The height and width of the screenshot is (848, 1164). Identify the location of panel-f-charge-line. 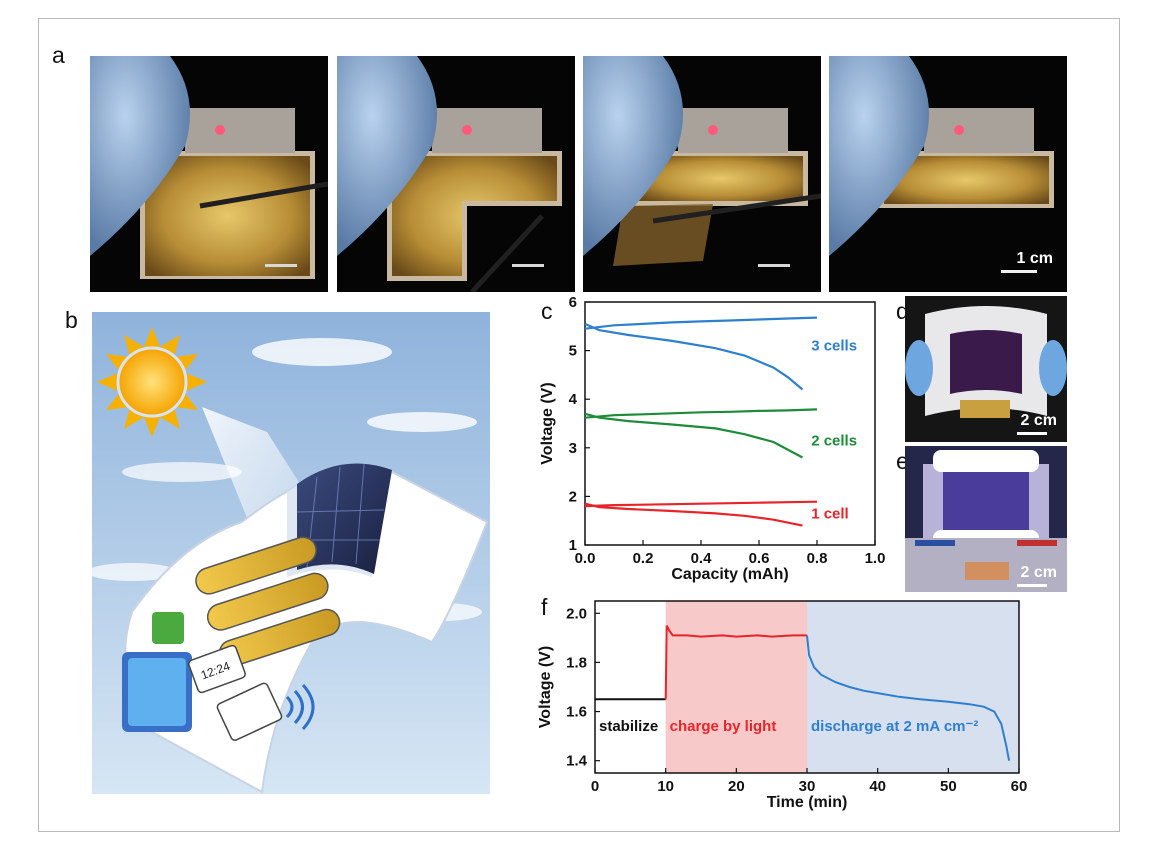
(735, 662).